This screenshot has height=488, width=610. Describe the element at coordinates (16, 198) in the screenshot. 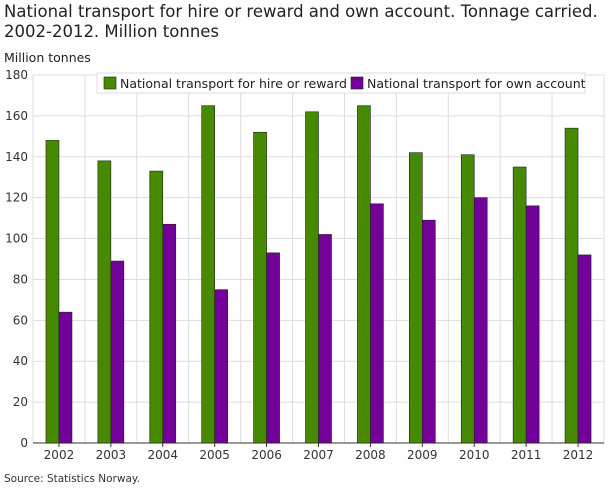

I see `y-tick-label: 120` at that location.